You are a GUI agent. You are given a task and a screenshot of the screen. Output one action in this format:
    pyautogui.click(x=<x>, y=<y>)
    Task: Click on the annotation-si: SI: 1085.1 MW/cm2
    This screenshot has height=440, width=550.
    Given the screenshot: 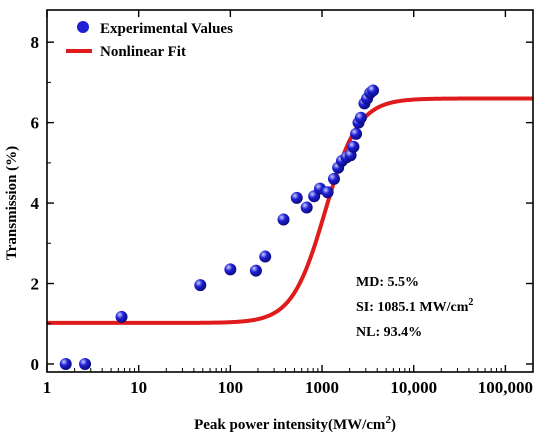 What is the action you would take?
    pyautogui.click(x=414, y=306)
    